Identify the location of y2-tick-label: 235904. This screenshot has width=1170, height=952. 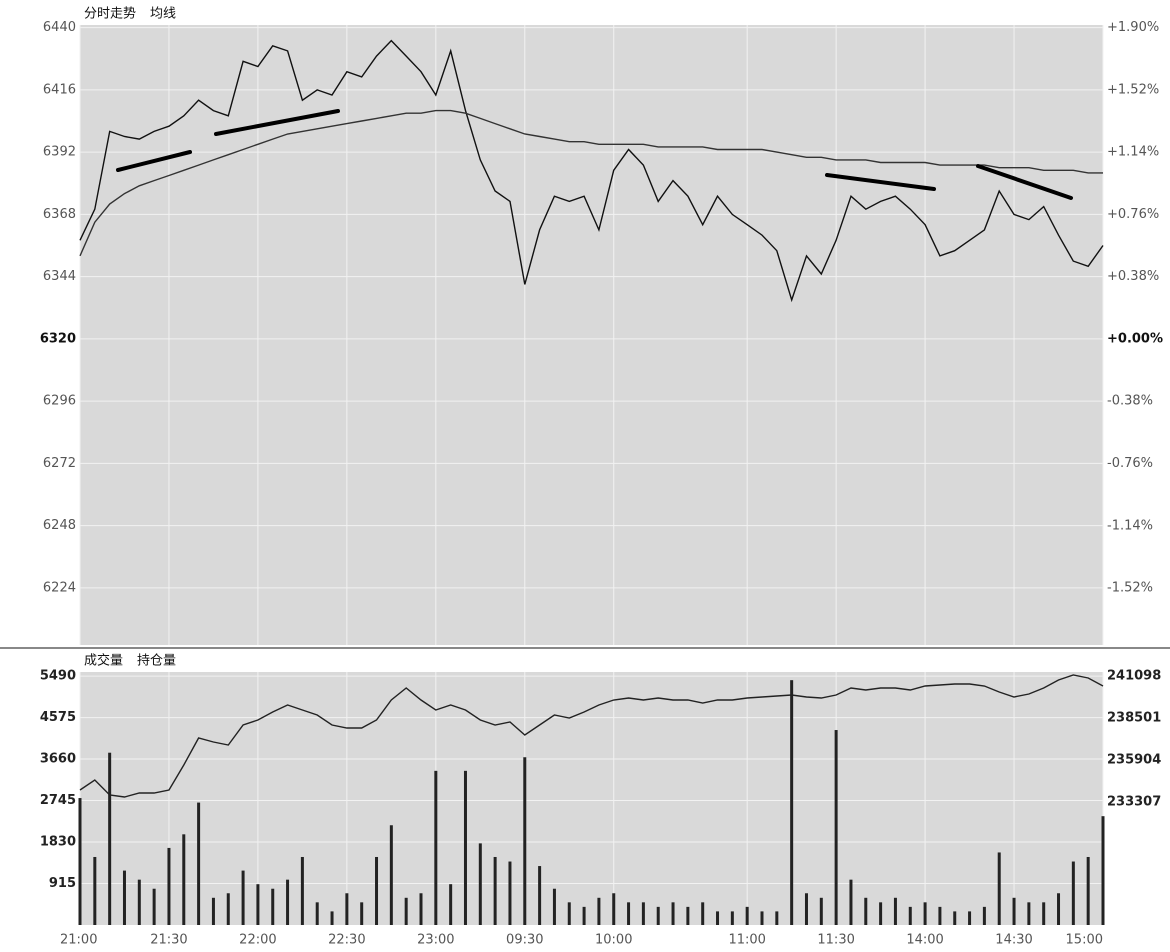
(1134, 759).